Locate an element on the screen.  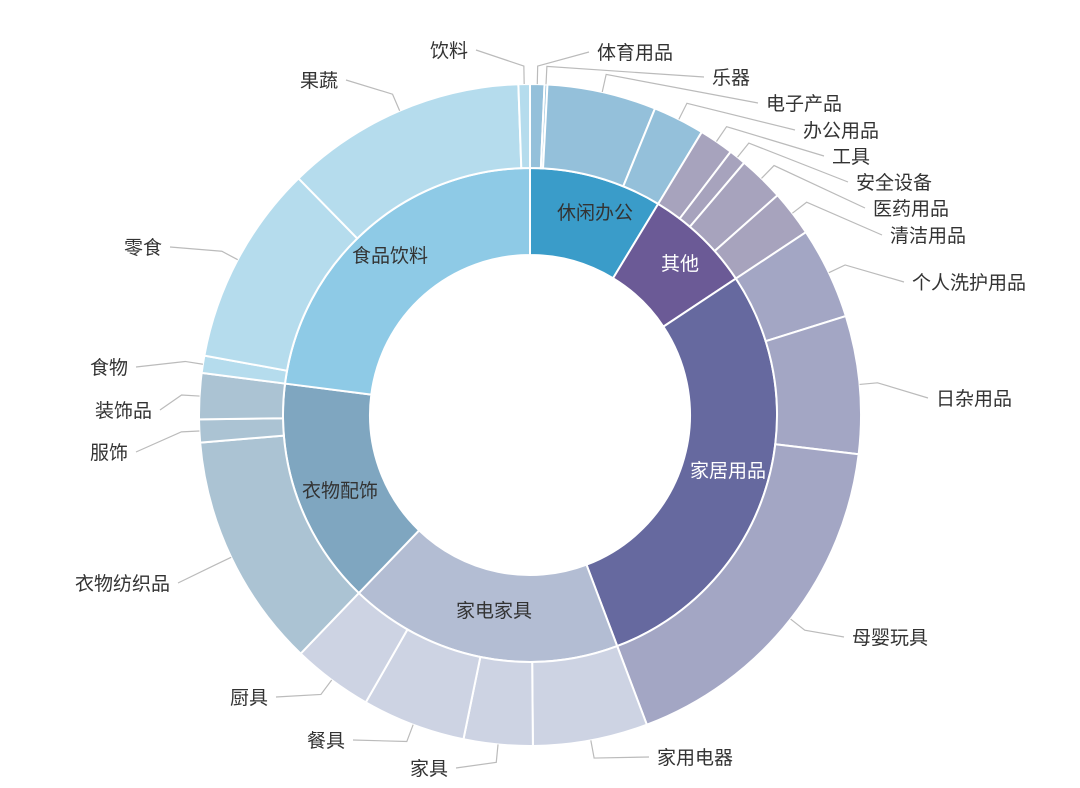
inner-label: 家居用品 is located at coordinates (728, 471).